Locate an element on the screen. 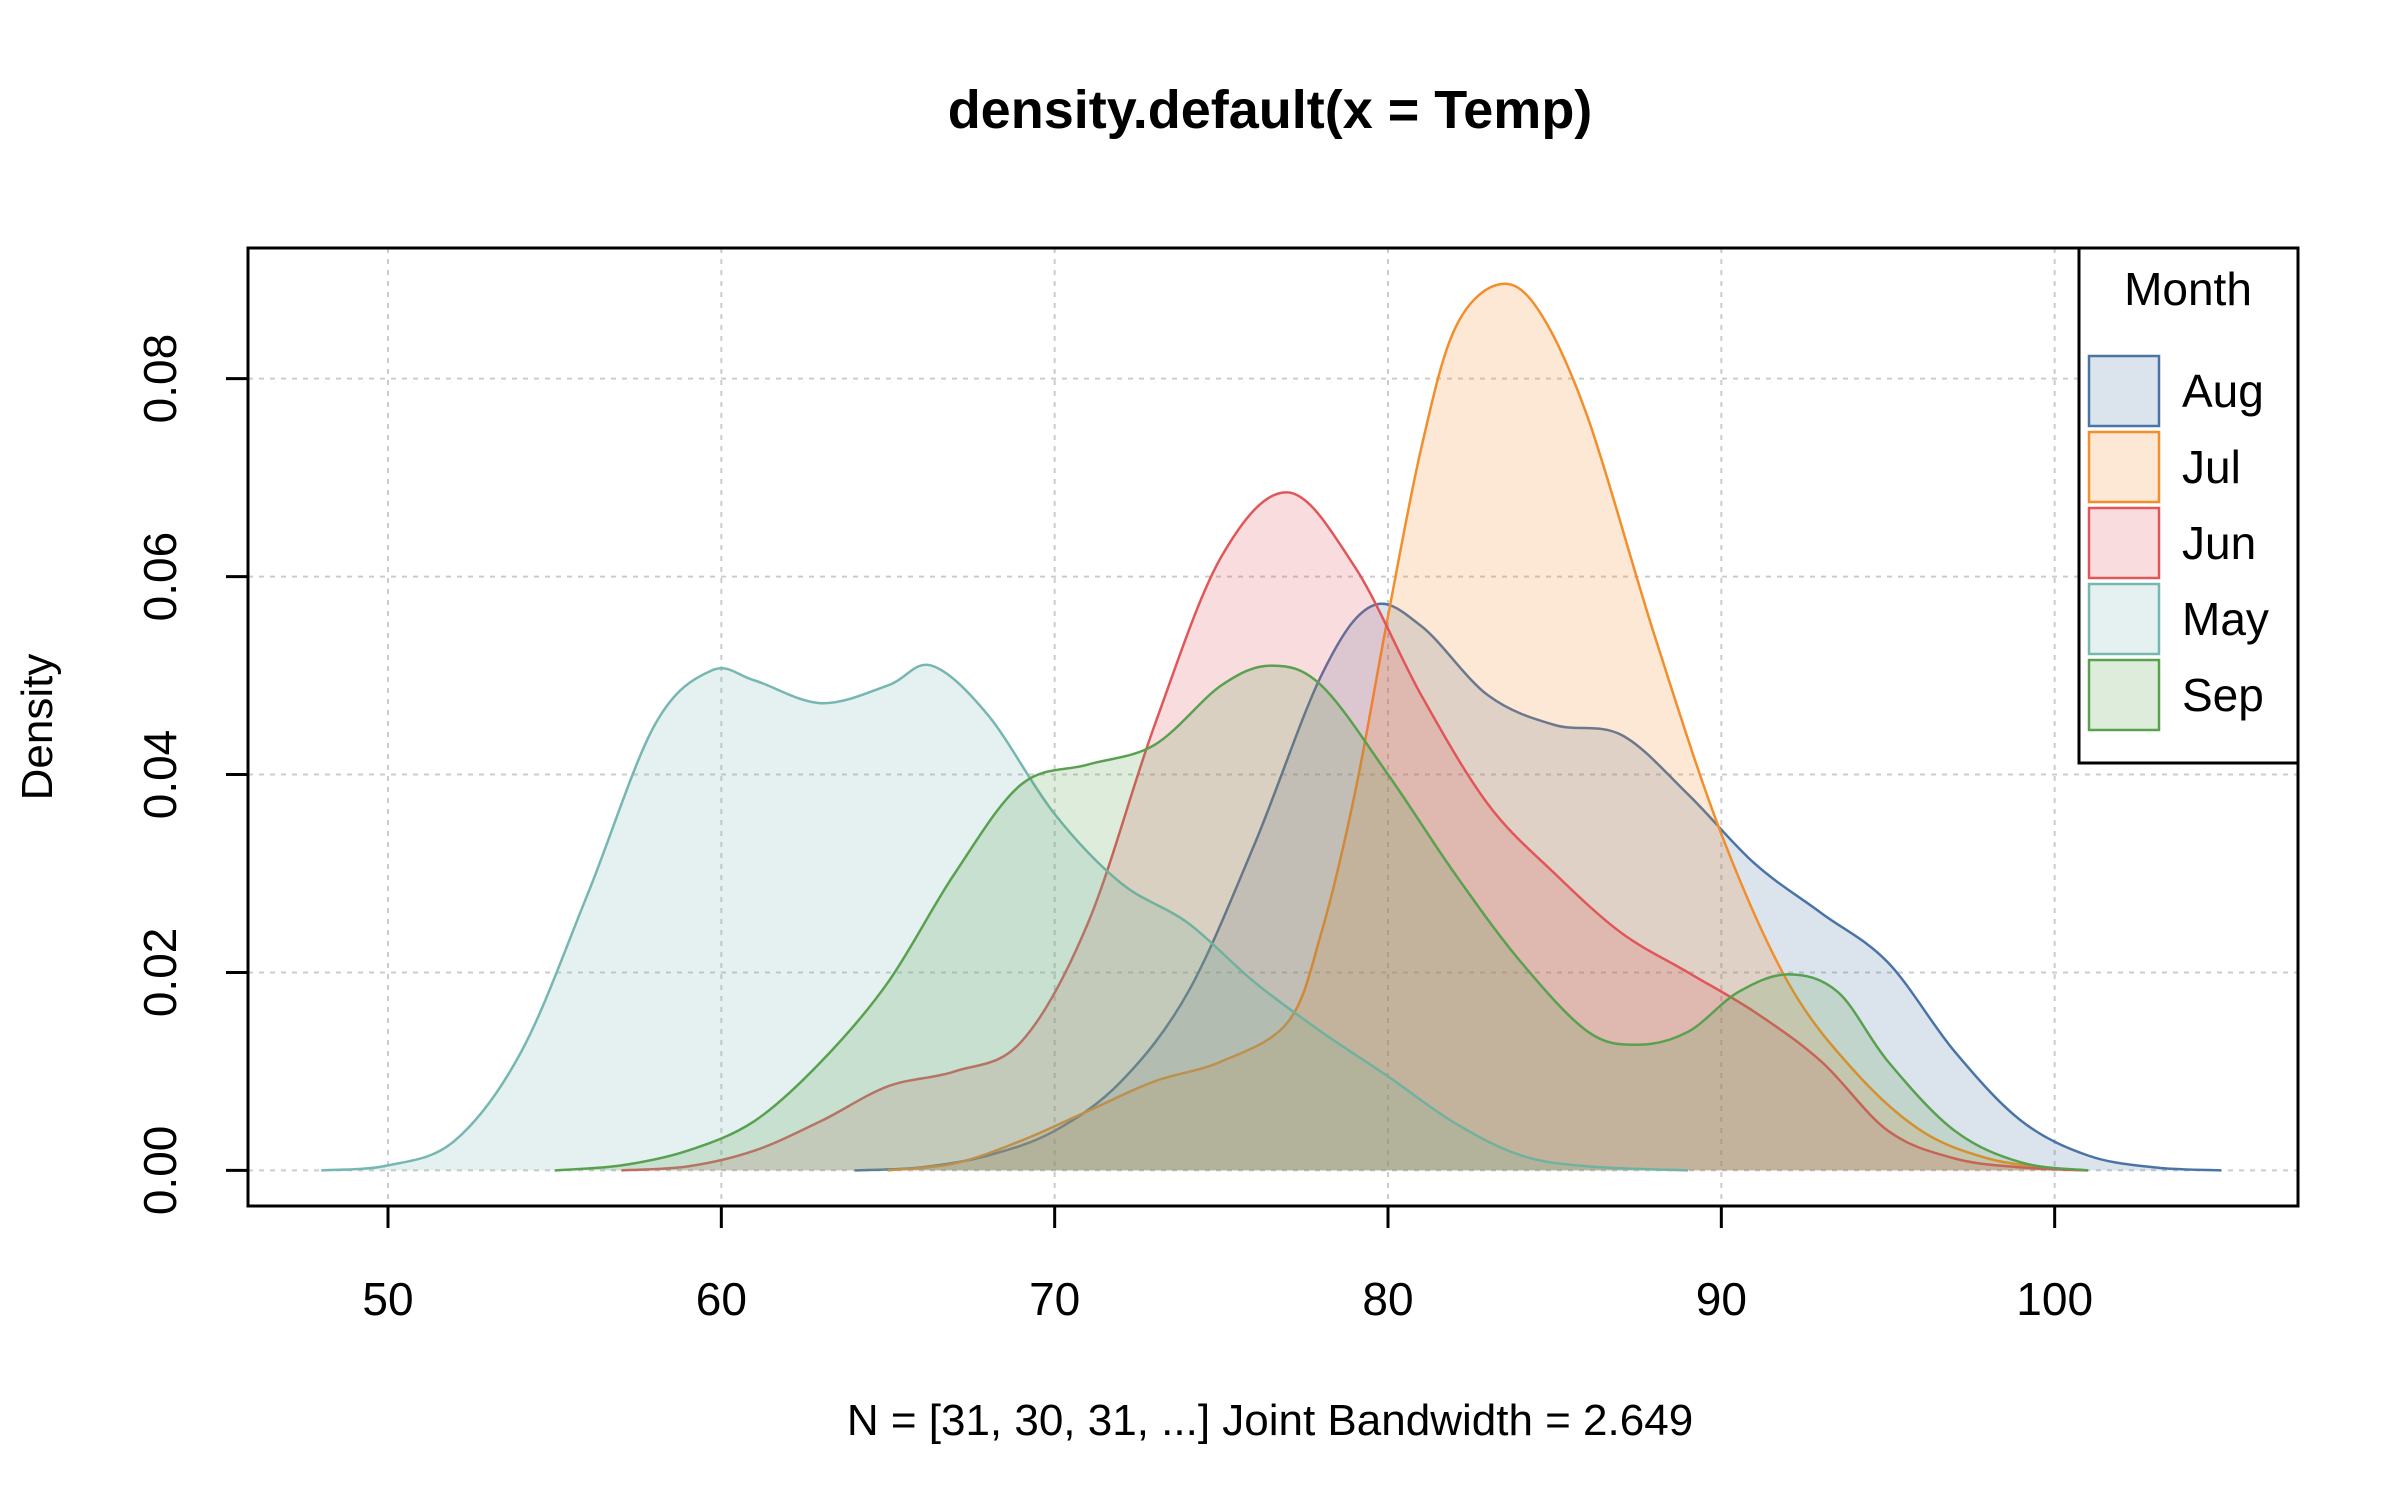 The height and width of the screenshot is (1500, 2400). legend-swatch-jul is located at coordinates (2124, 467).